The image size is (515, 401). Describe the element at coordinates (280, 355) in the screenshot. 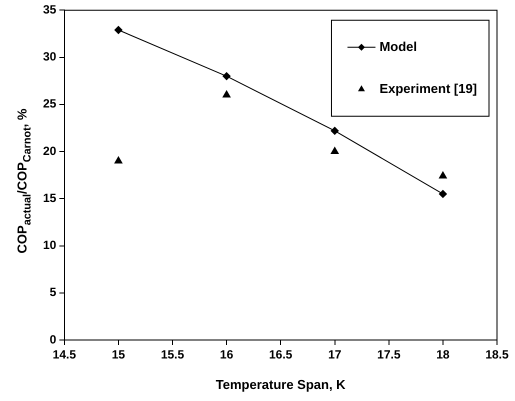

I see `x-tick-label: 16.5` at that location.